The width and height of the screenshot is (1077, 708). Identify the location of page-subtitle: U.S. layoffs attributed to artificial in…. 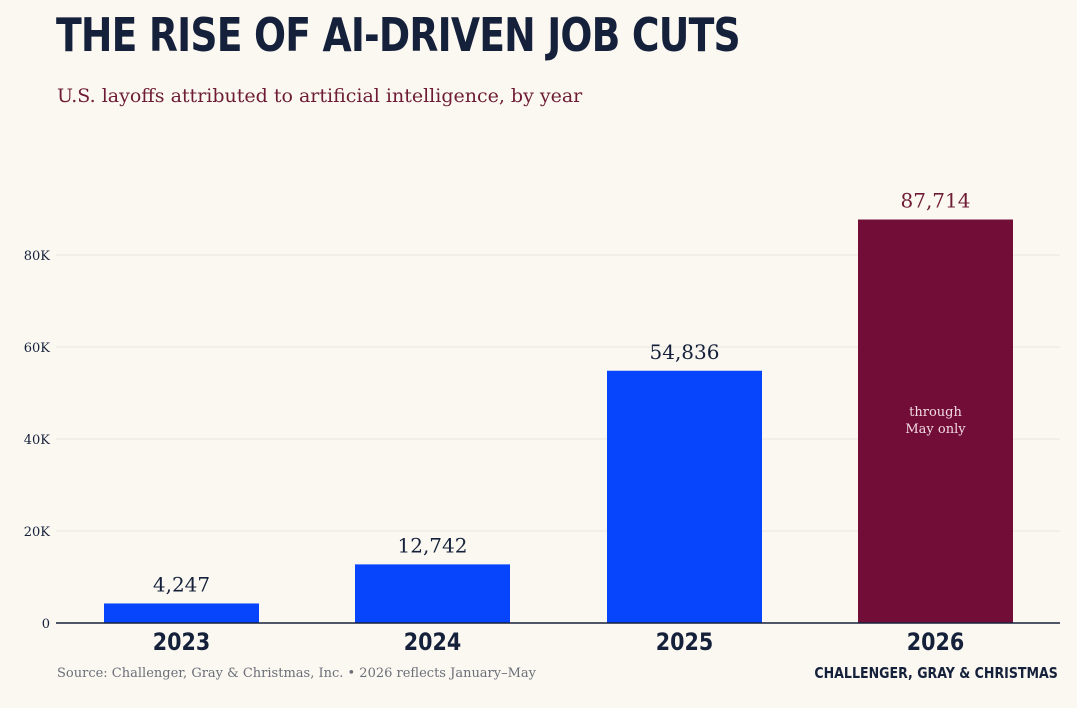
(320, 96).